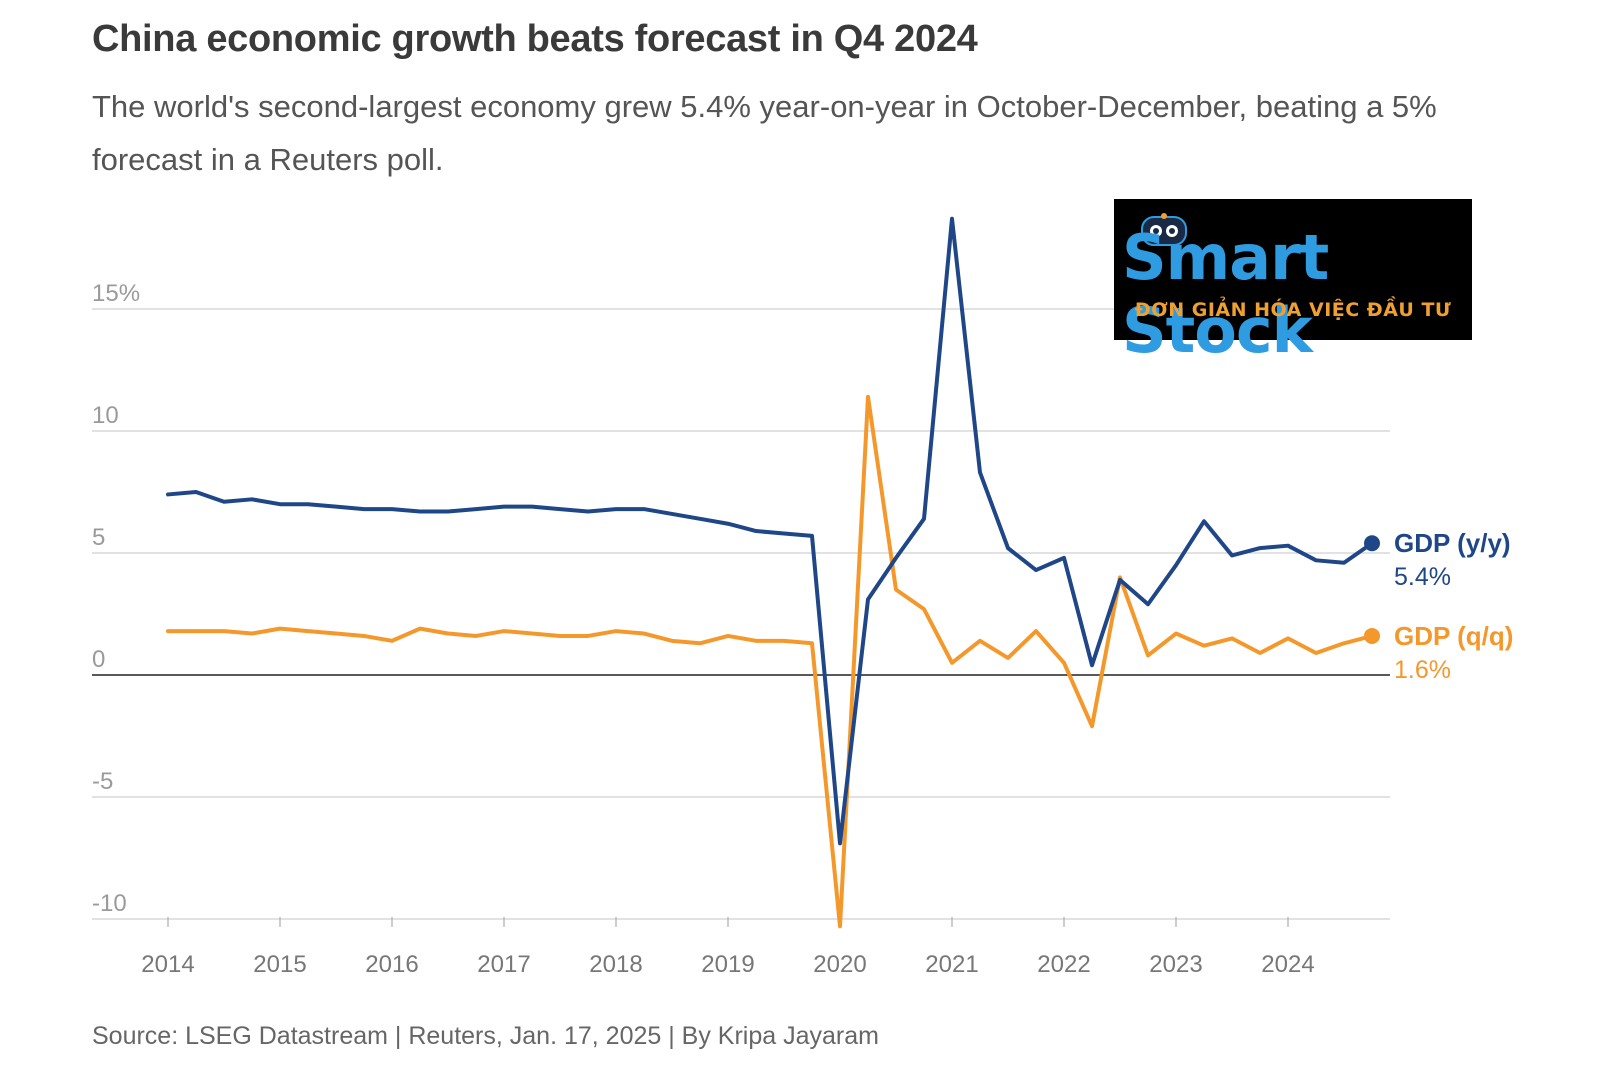  I want to click on end-value-gdp-qq: 1.6%, so click(1422, 670).